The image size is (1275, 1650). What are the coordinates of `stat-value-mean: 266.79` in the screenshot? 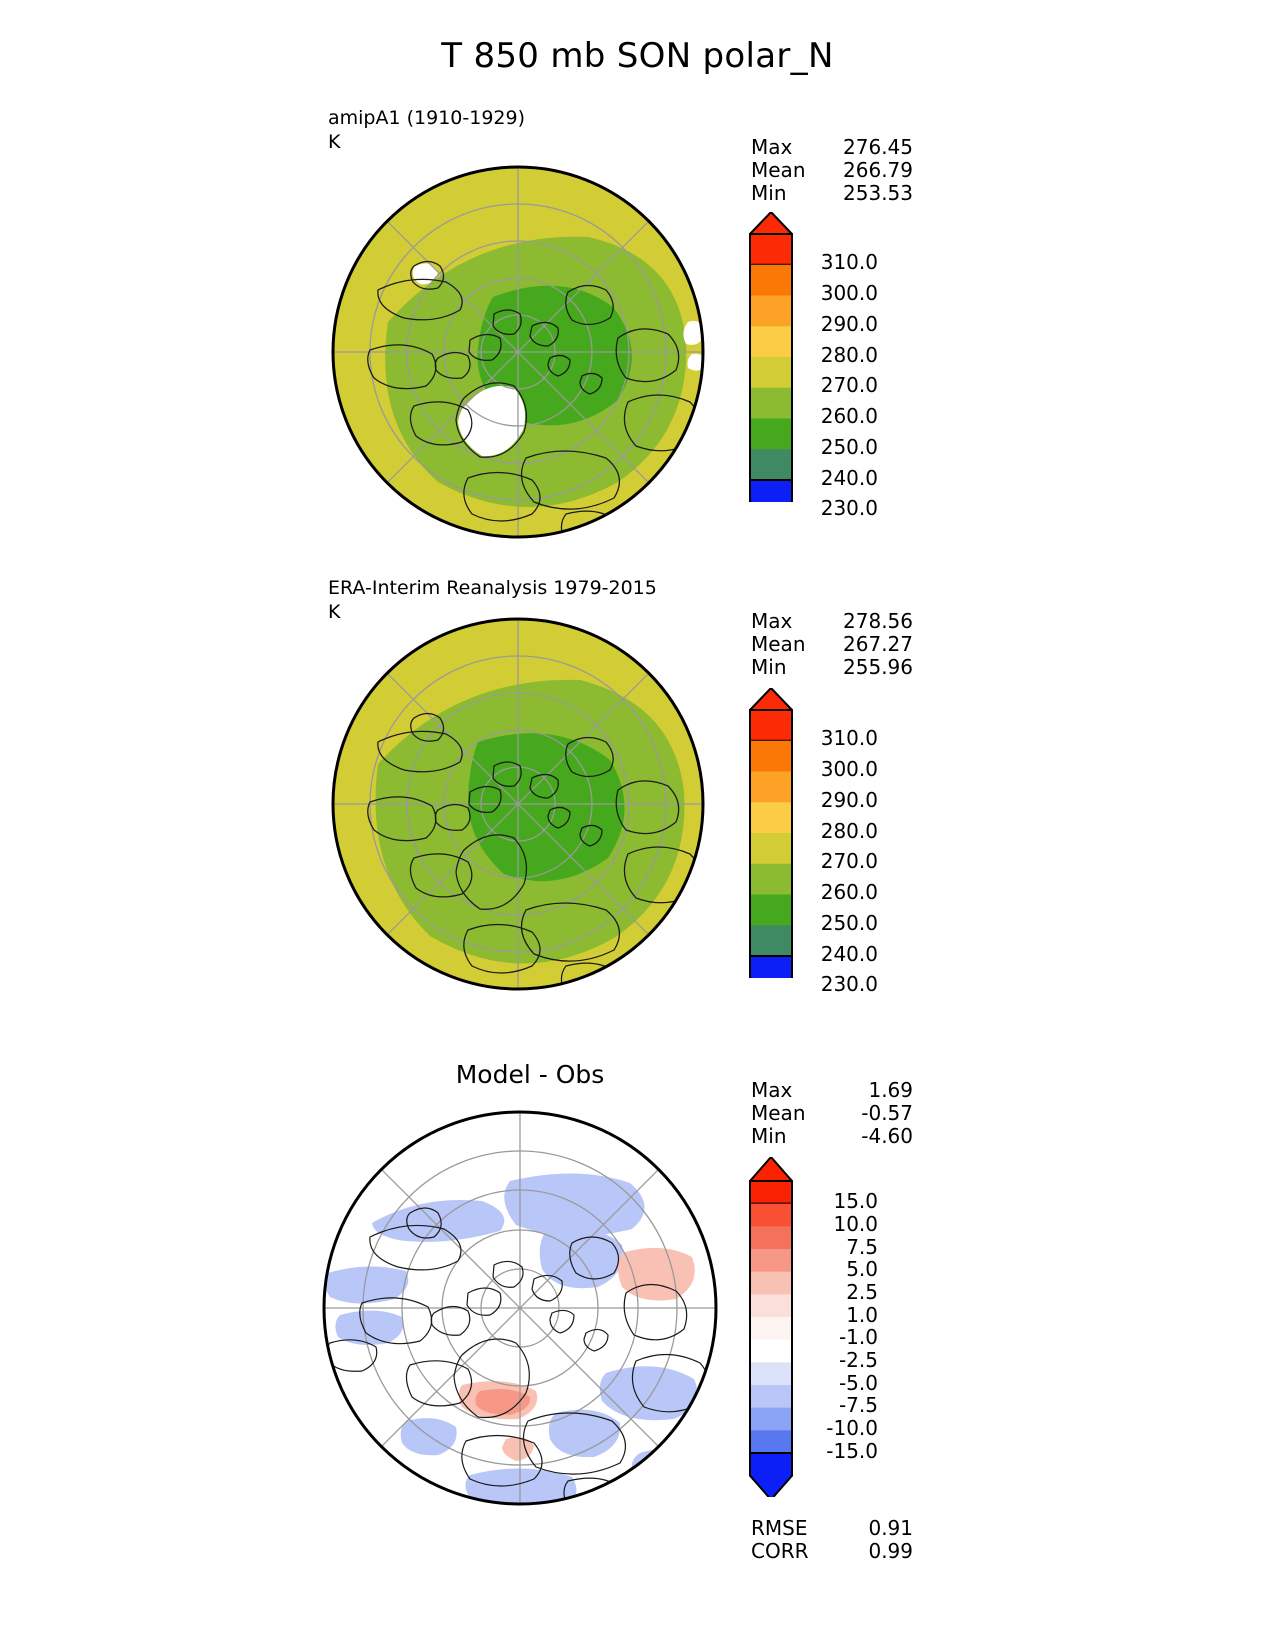 It's located at (878, 170).